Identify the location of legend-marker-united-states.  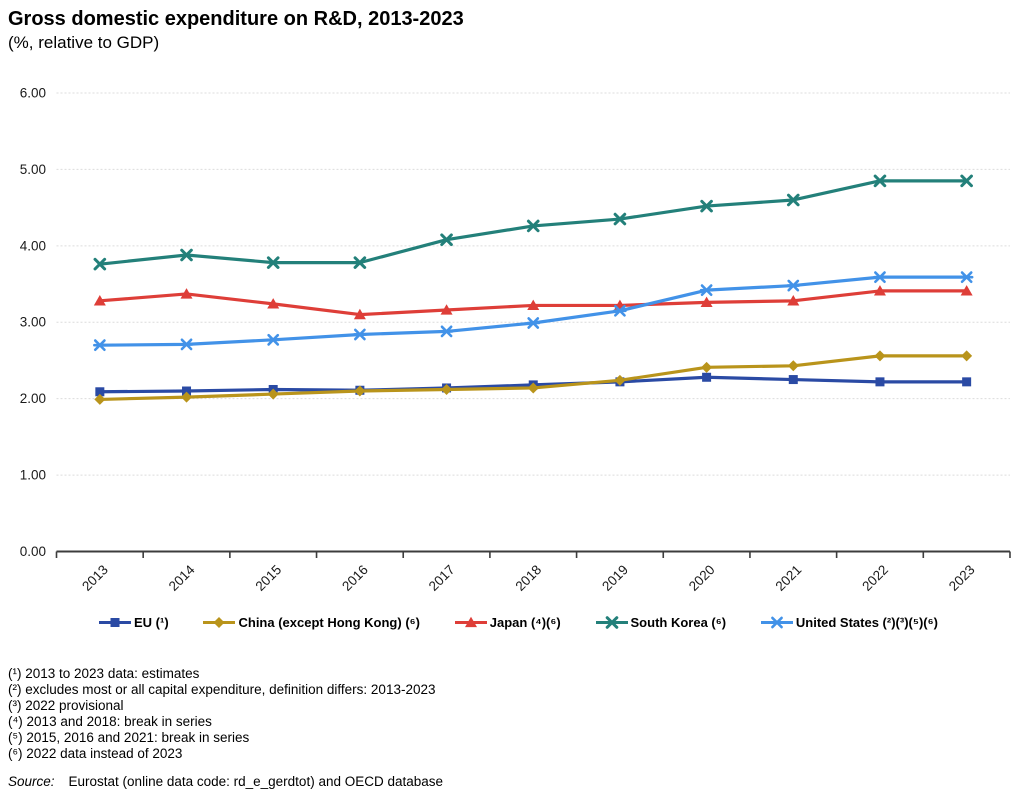
(776, 622).